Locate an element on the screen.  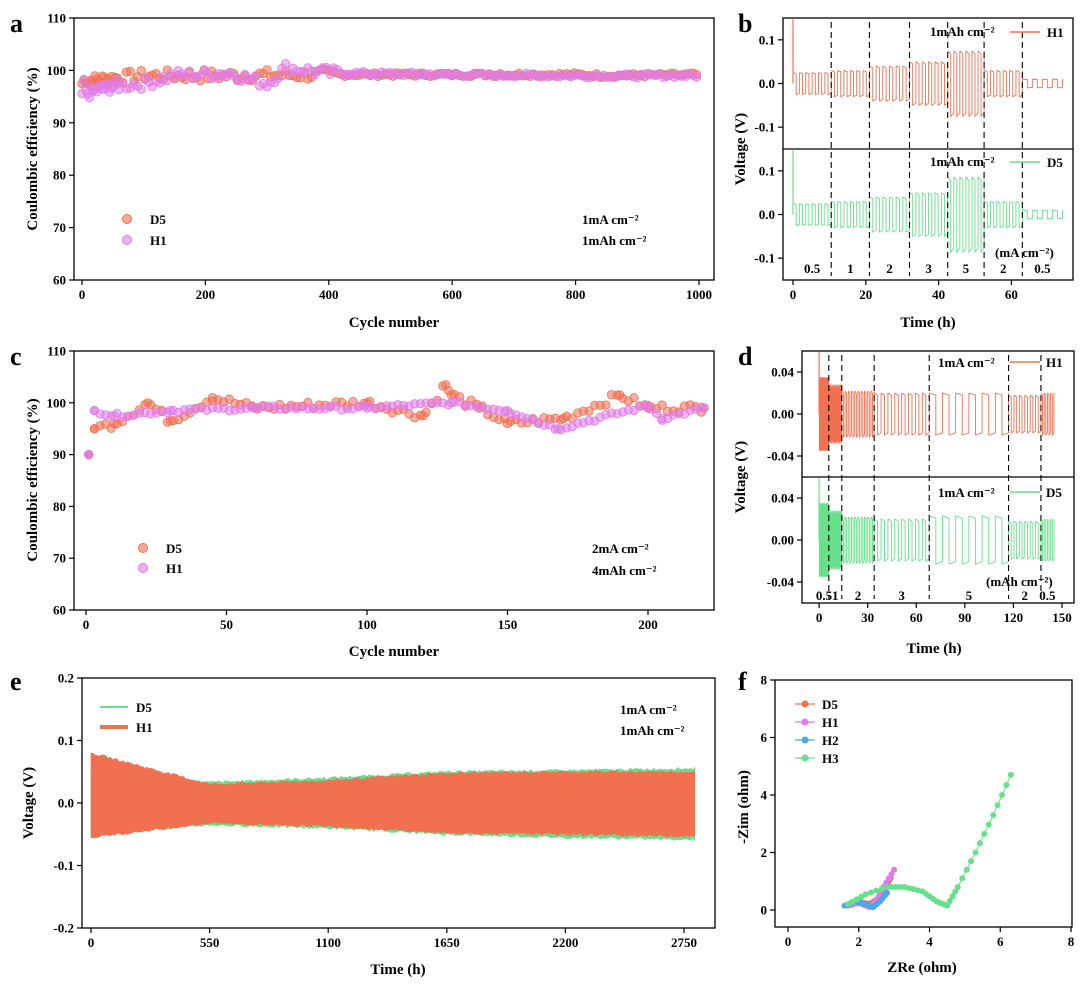
y-tick-label: 60 is located at coordinates (59, 280).